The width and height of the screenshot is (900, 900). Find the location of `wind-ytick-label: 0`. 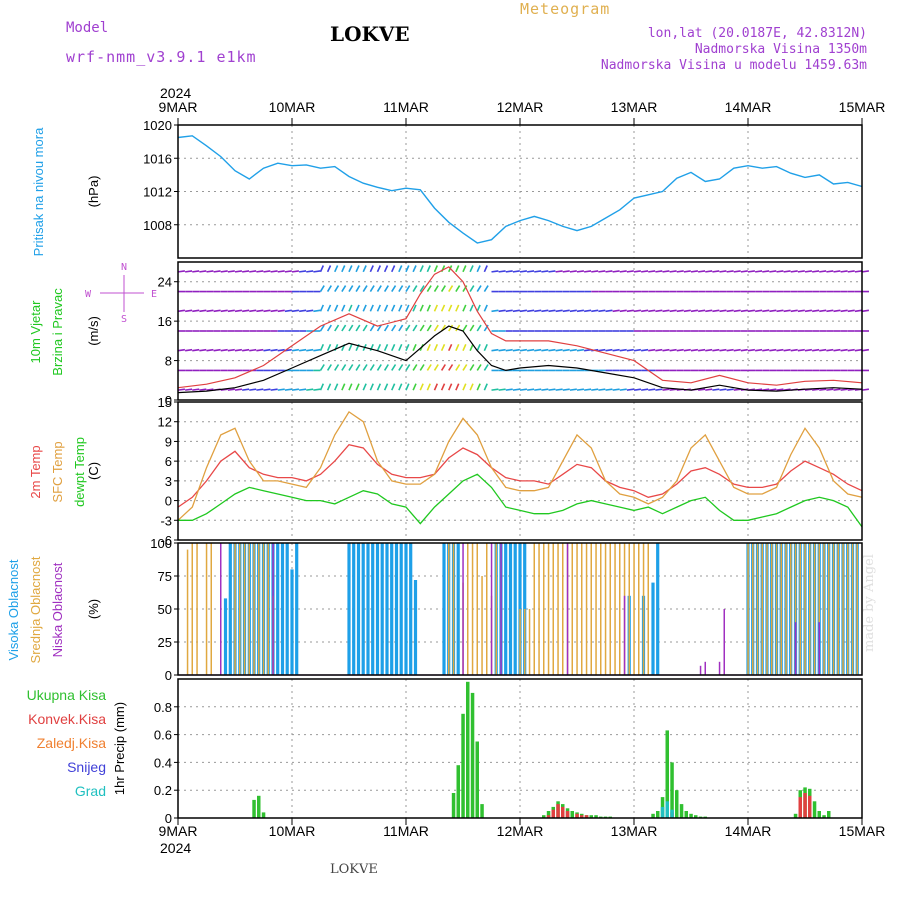

wind-ytick-label: 0 is located at coordinates (168, 400).